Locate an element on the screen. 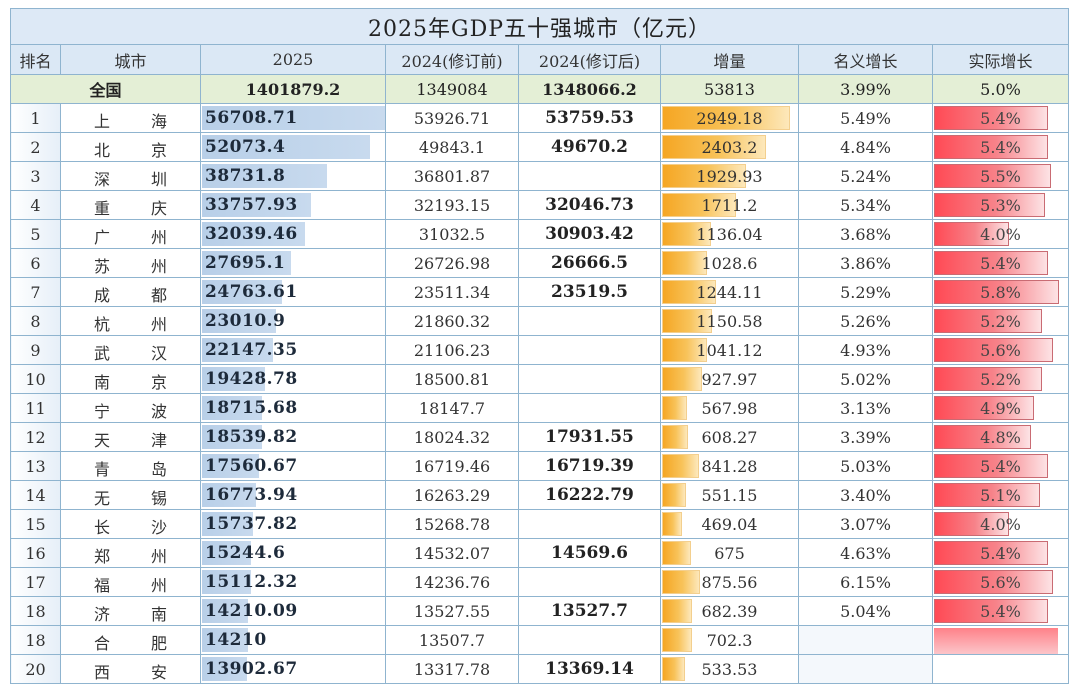 The width and height of the screenshot is (1080, 696). city-cell: 福州 is located at coordinates (130, 582).